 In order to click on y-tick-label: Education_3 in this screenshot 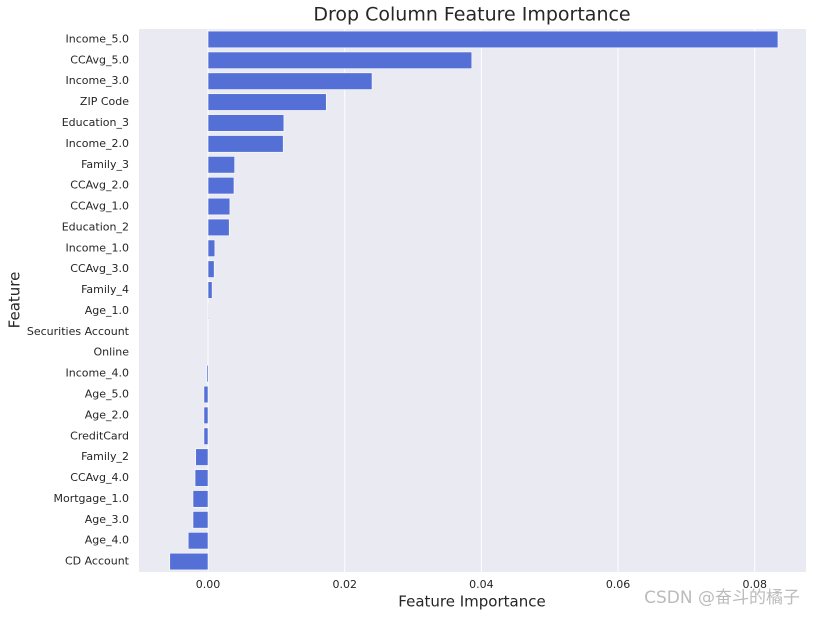, I will do `click(95, 122)`.